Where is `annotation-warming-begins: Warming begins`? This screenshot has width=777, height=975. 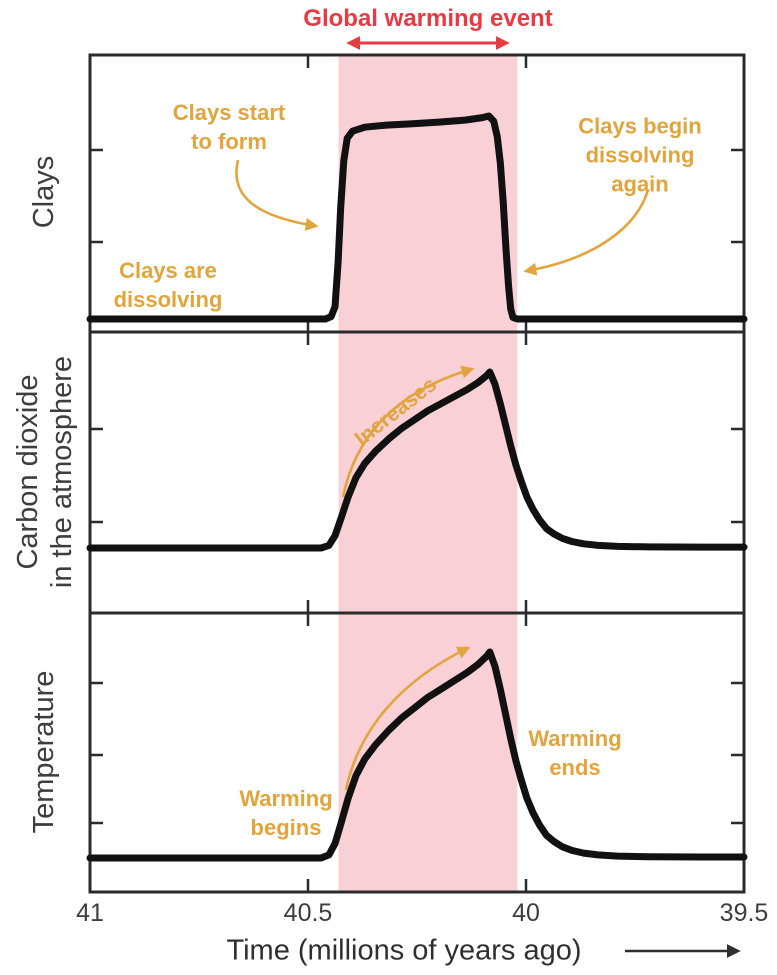 annotation-warming-begins: Warming begins is located at coordinates (286, 812).